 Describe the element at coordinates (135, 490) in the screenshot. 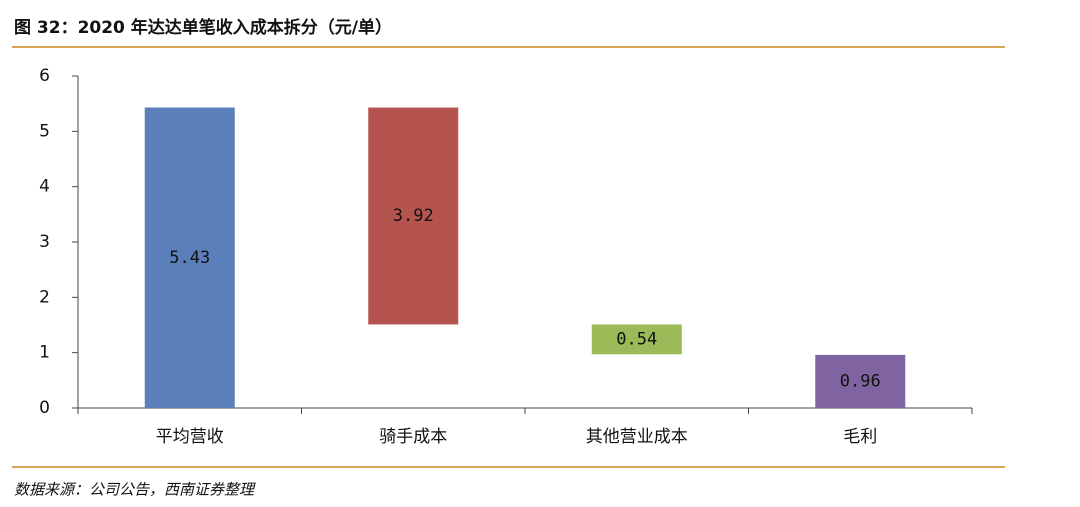

I see `source-note: 数据来源：公司公告，西南证券整理` at that location.